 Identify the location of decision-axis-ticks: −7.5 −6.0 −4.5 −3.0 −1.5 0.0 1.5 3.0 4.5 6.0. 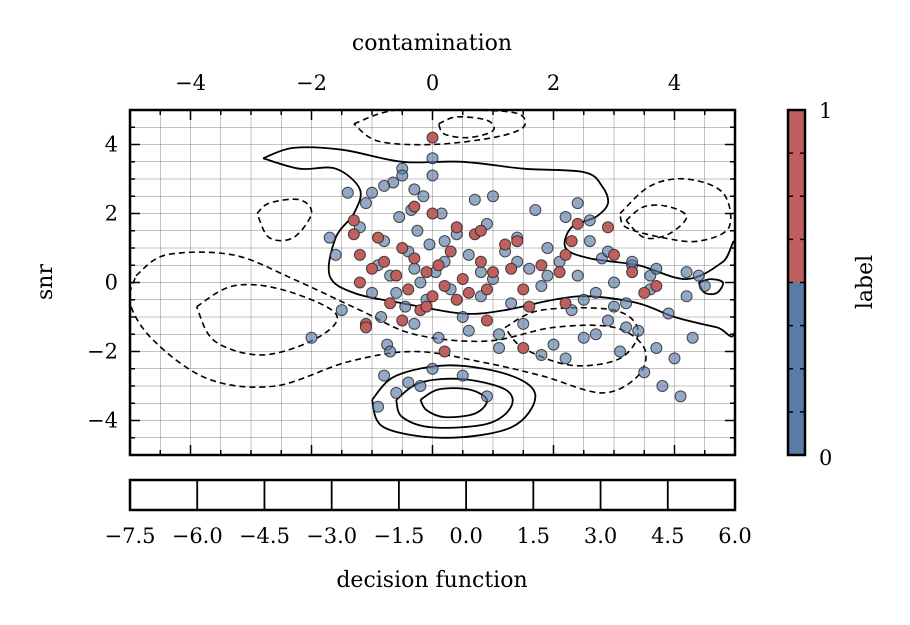
(428, 514).